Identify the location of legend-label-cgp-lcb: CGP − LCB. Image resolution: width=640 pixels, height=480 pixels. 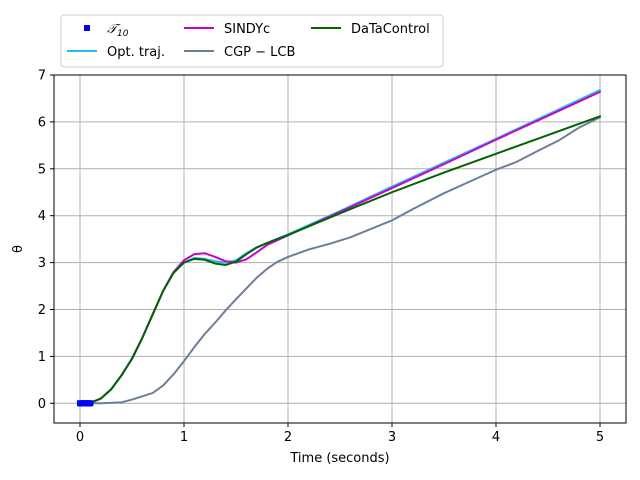
(259, 52).